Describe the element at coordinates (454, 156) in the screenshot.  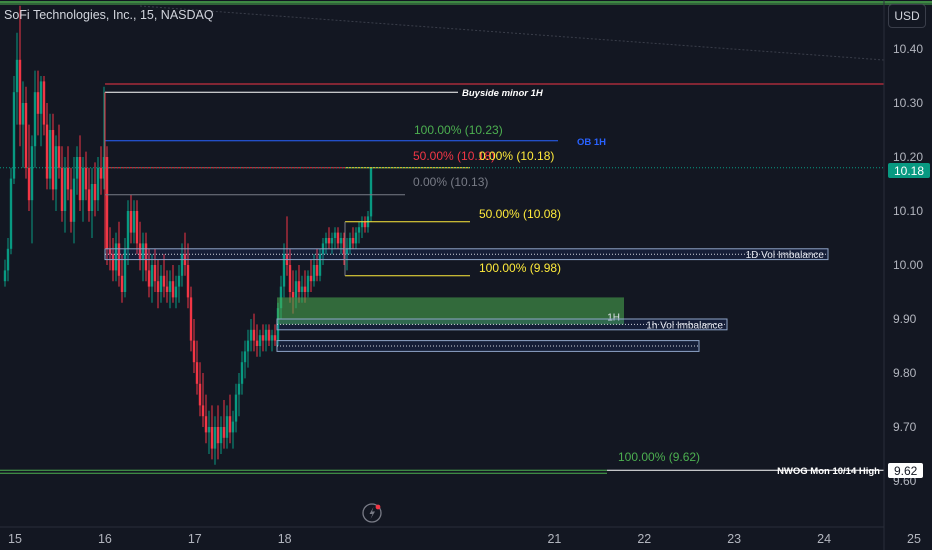
I see `level-label: 50.00% (10.18)` at that location.